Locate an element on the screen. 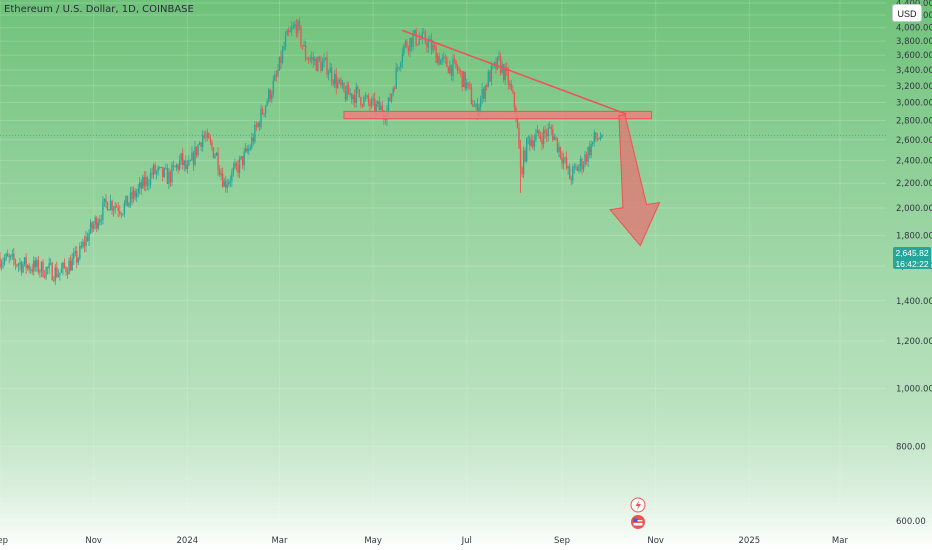  y-tick-label: 3,000.00 is located at coordinates (914, 104).